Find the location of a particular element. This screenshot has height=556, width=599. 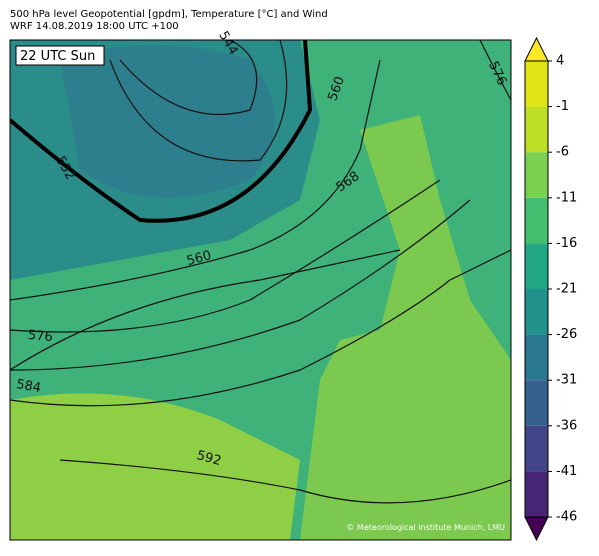

warm-region is located at coordinates (155, 466).